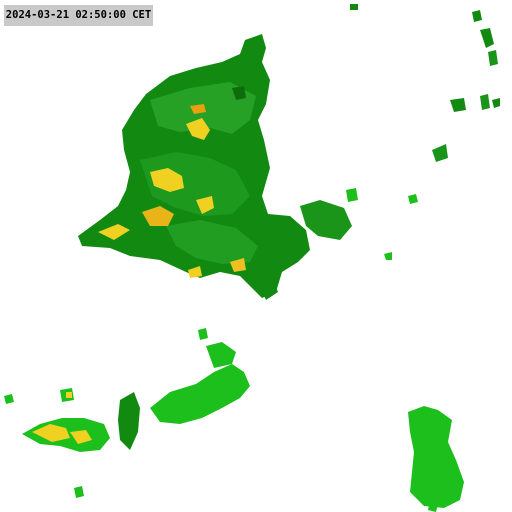 The image size is (512, 512). What do you see at coordinates (57, 443) in the screenshot?
I see `rain-cell-southwest` at bounding box center [57, 443].